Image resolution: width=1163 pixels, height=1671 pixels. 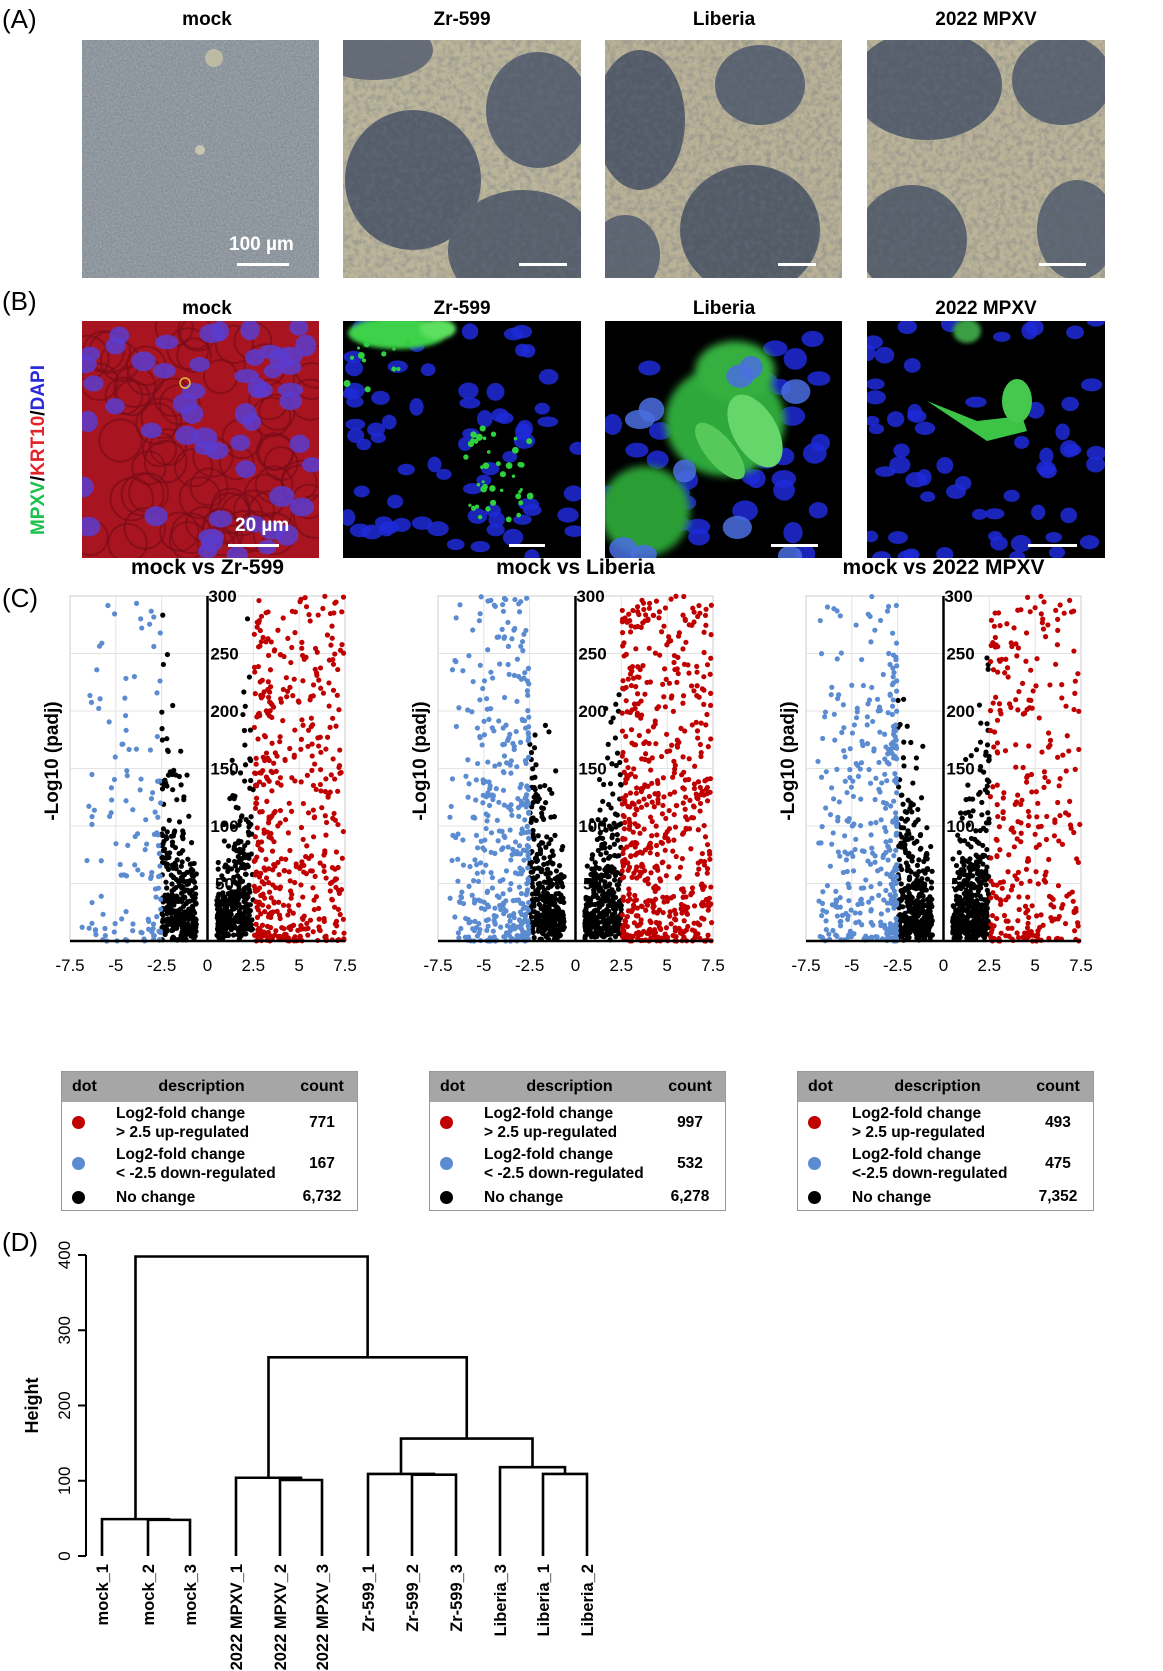 What do you see at coordinates (788, 760) in the screenshot?
I see `y-axis-label: -Log10 (padj)` at bounding box center [788, 760].